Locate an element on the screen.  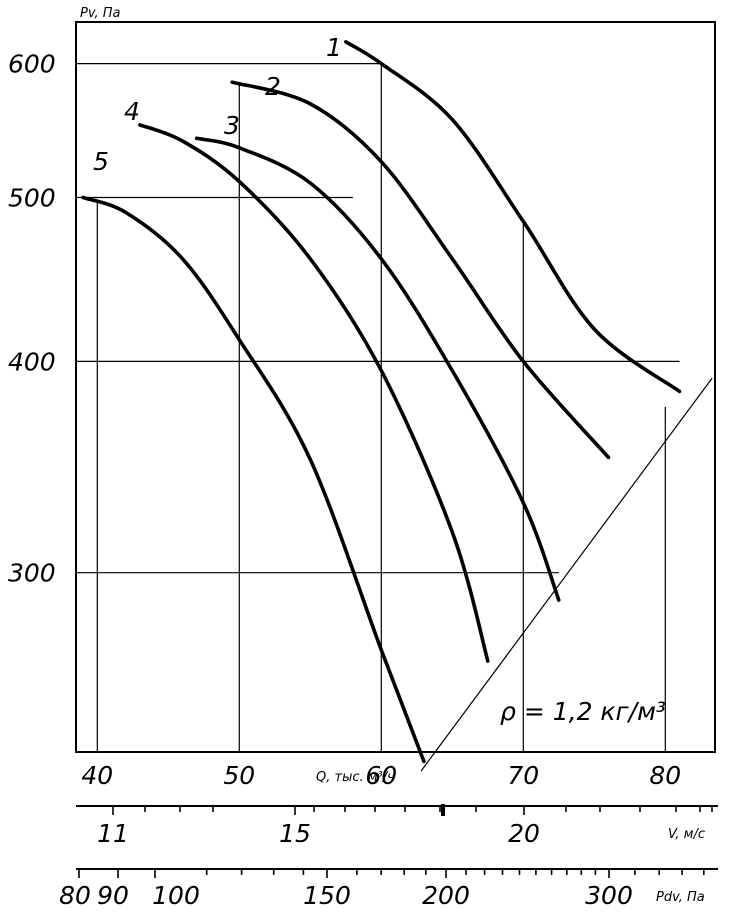
x-tick-label: 50 is located at coordinates (239, 775).